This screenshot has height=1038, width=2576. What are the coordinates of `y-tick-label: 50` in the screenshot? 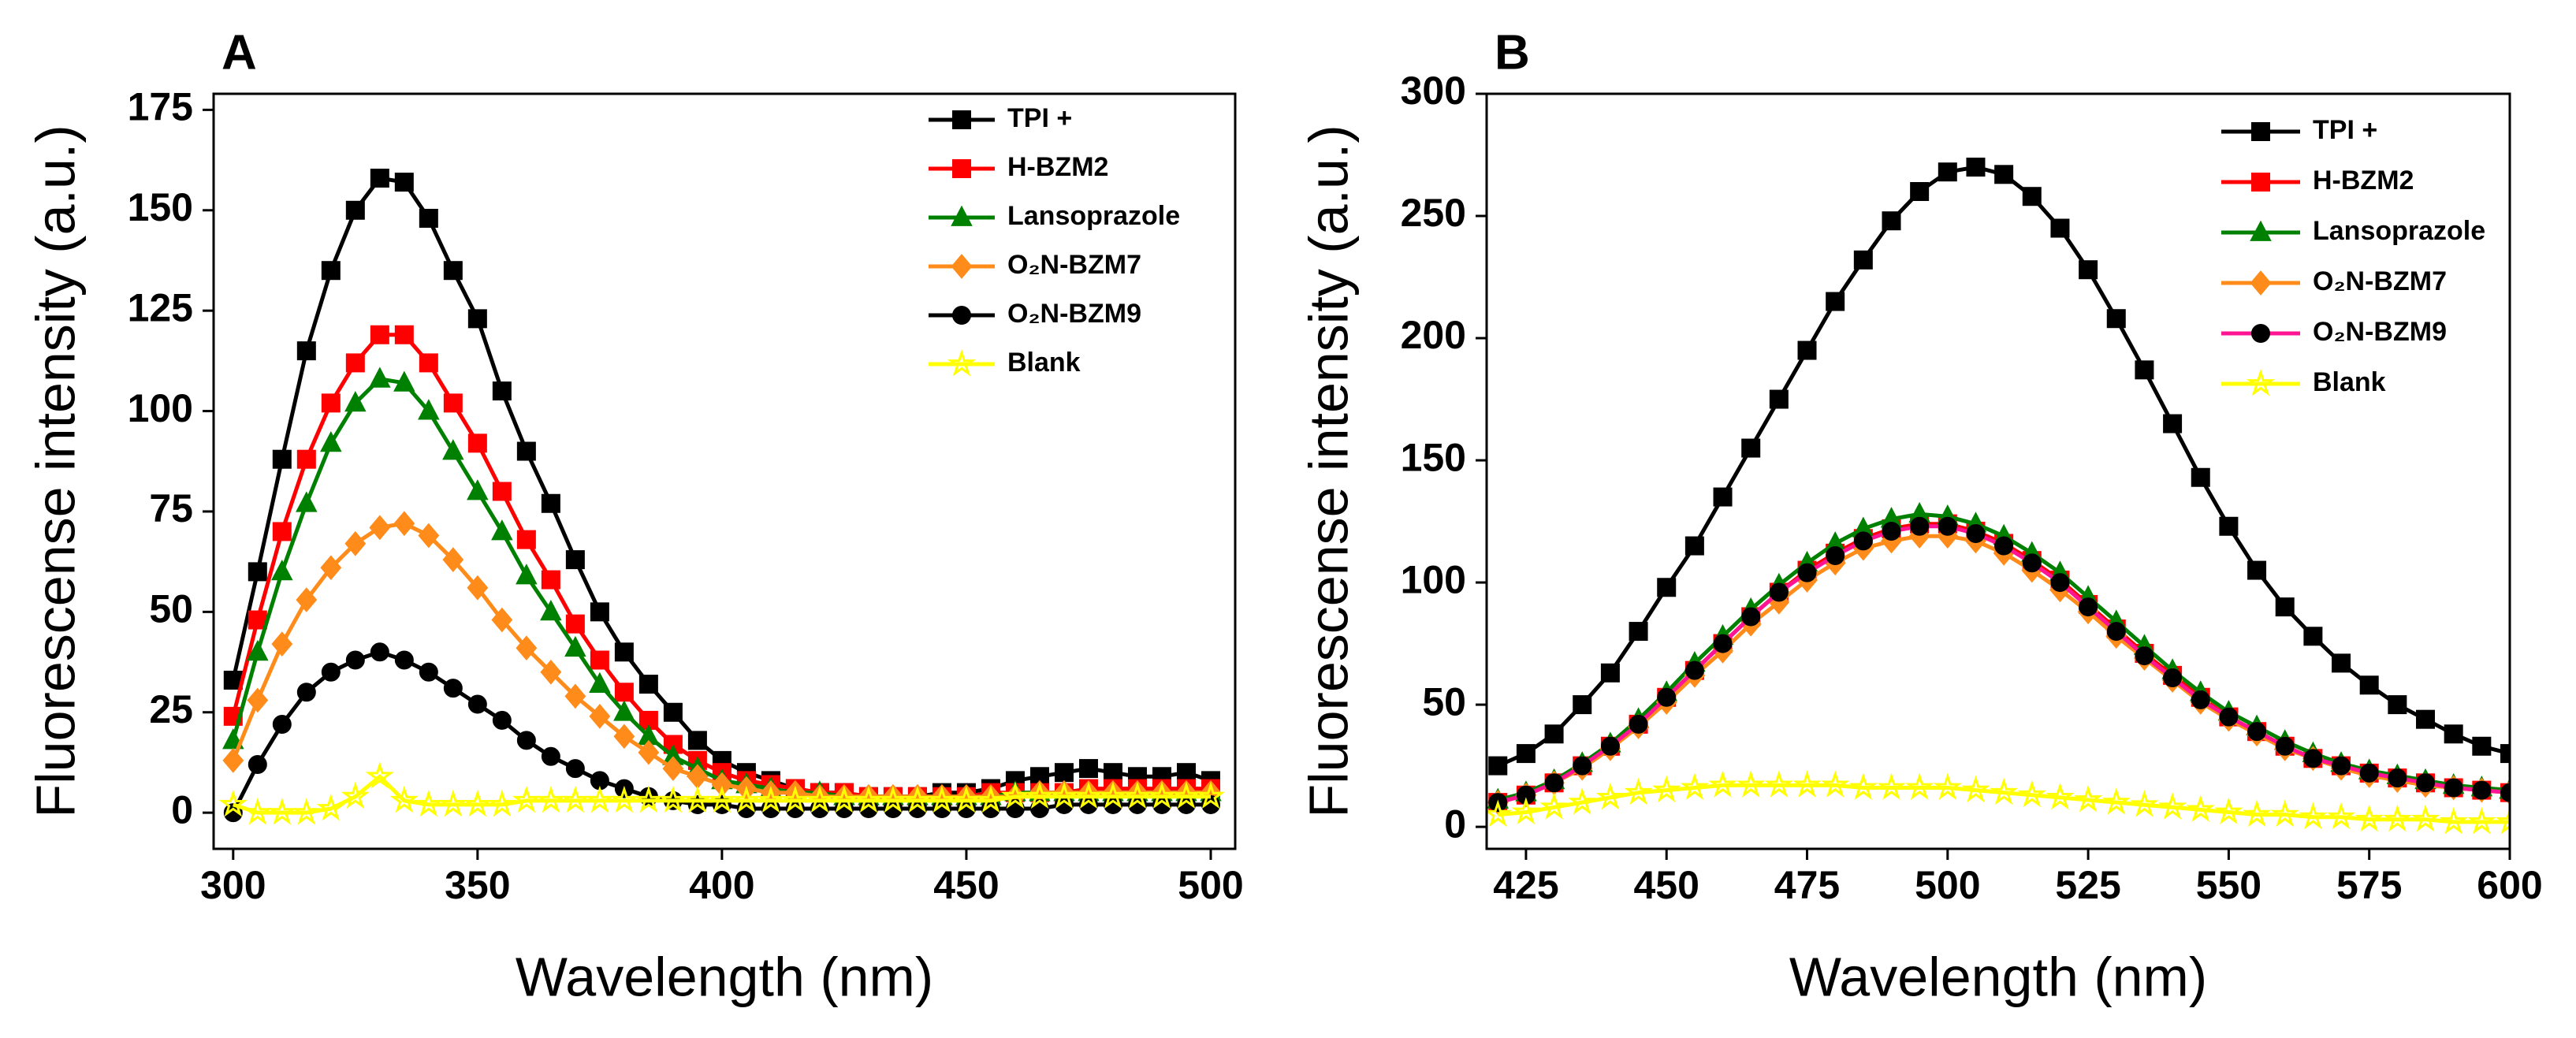 It's located at (1444, 701).